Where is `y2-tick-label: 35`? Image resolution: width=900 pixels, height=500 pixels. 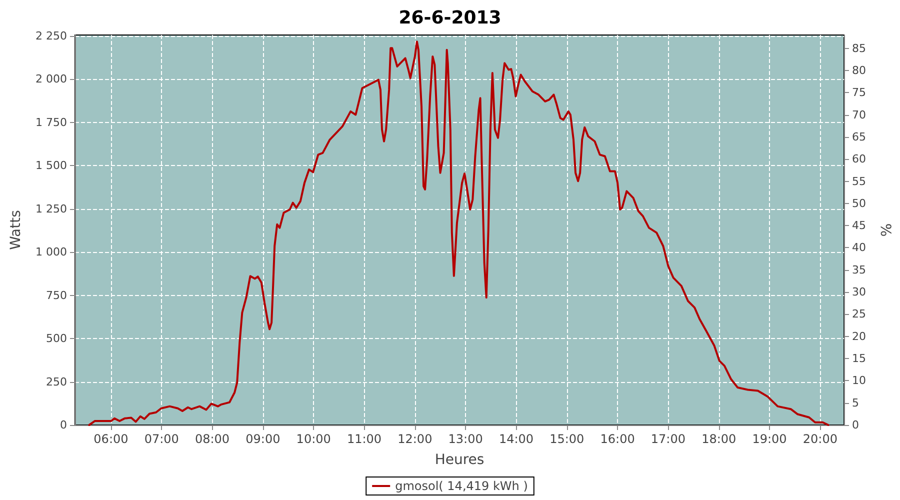
y2-tick-label: 35 is located at coordinates (859, 269).